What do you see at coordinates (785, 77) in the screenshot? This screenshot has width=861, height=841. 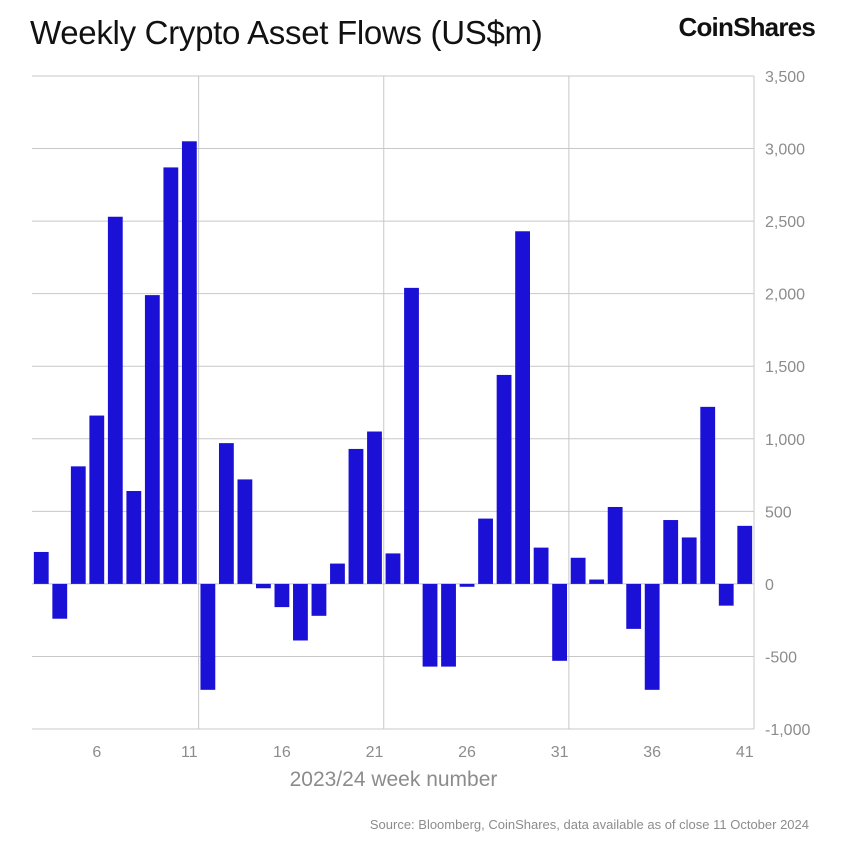 I see `y-tick-label: 3,500` at bounding box center [785, 77].